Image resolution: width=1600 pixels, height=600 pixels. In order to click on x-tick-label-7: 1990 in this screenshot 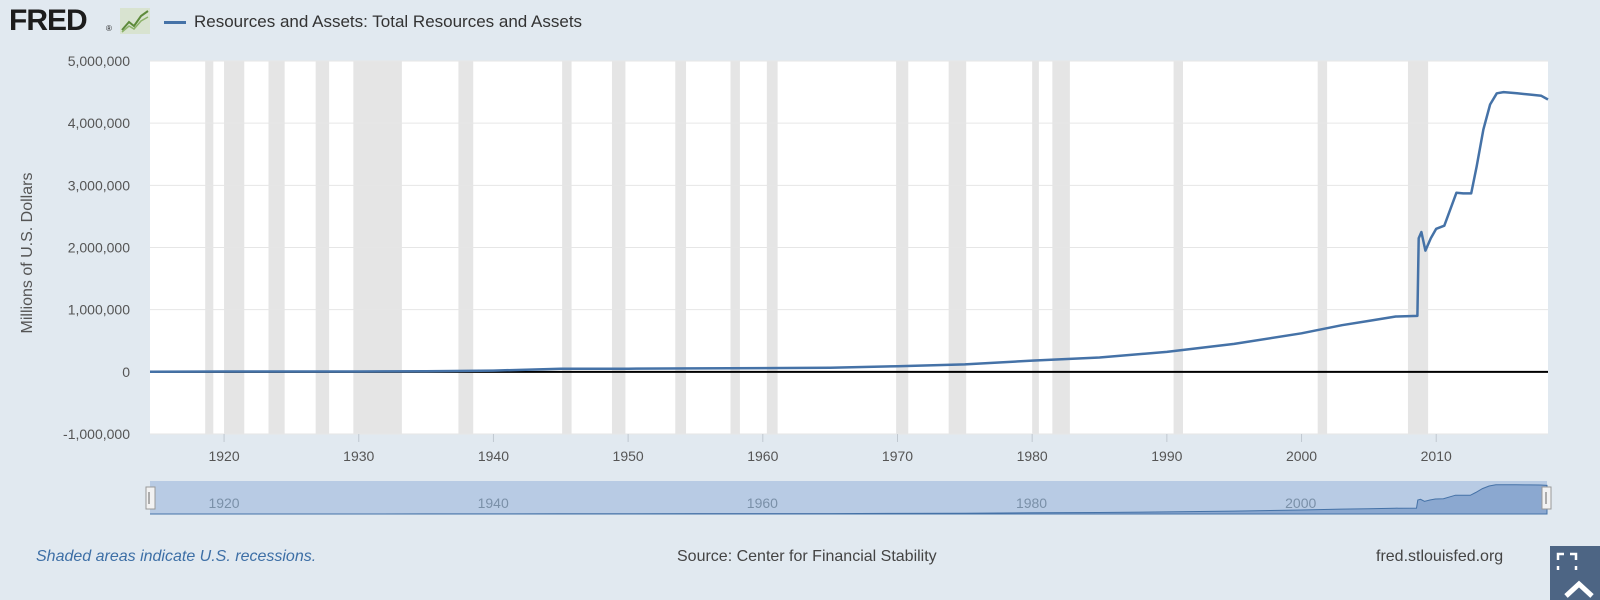, I will do `click(1166, 456)`.